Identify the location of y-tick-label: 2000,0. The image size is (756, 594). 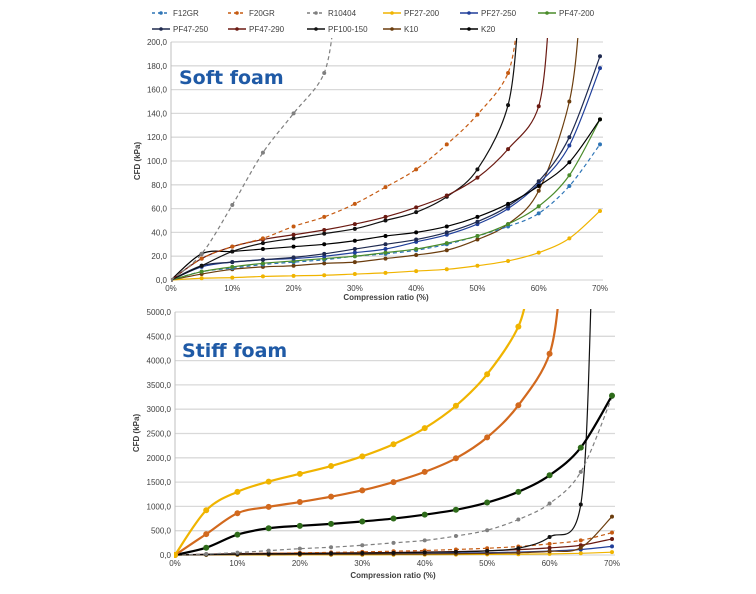
(159, 458).